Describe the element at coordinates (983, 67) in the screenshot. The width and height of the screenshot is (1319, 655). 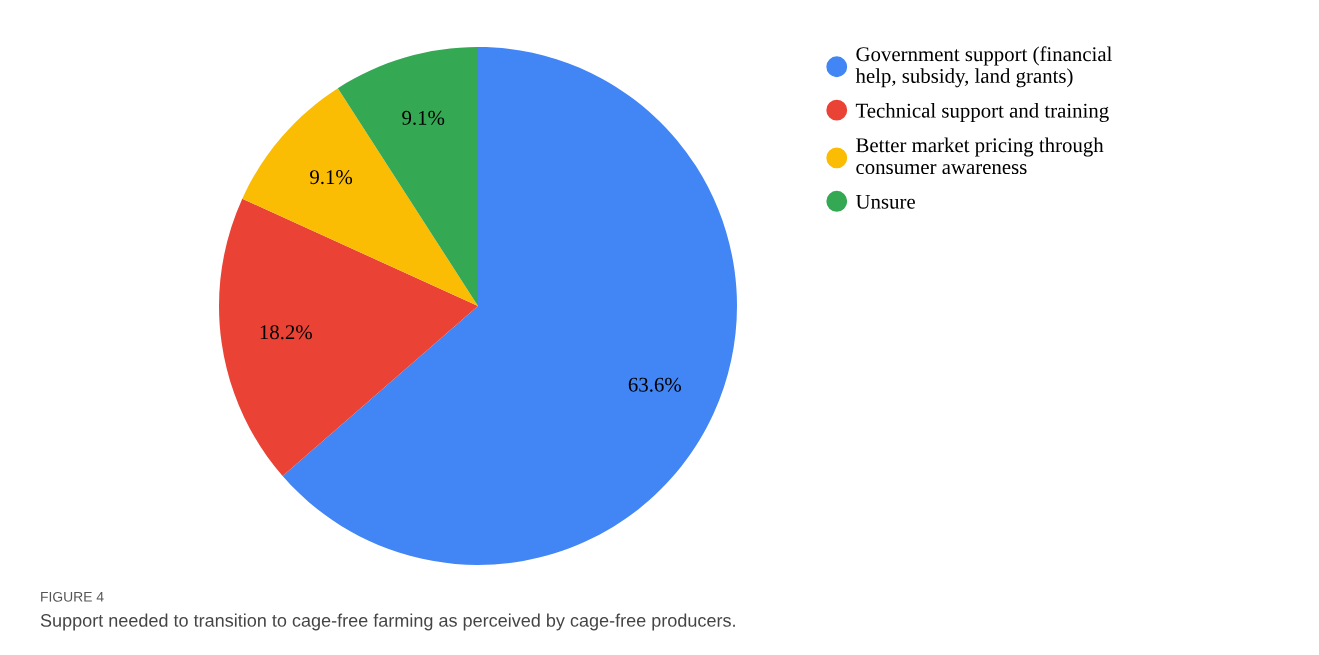
I see `legend-label: Government support (financial help, subsidy, land grants)` at that location.